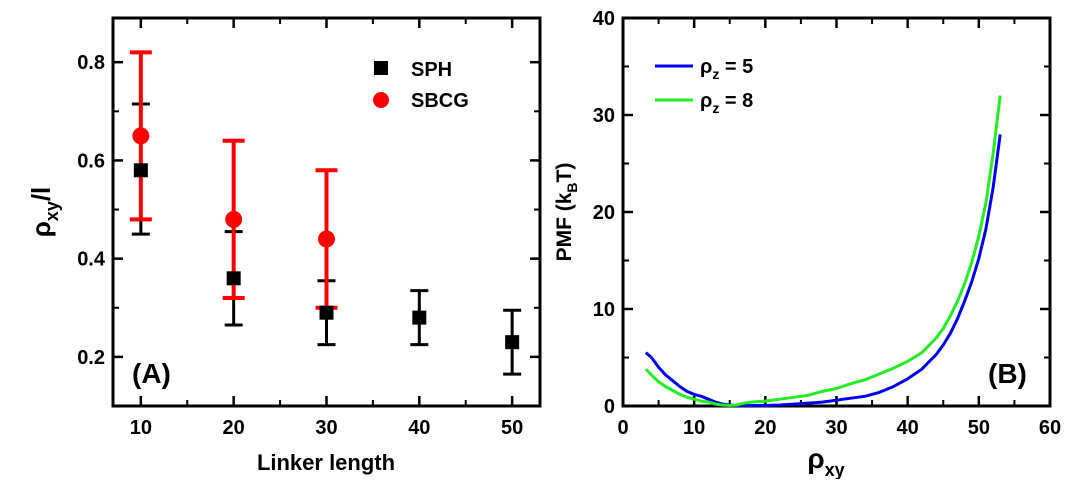 Image resolution: width=1079 pixels, height=484 pixels. What do you see at coordinates (41, 194) in the screenshot?
I see `panel-a-ylabel-tail: /l` at bounding box center [41, 194].